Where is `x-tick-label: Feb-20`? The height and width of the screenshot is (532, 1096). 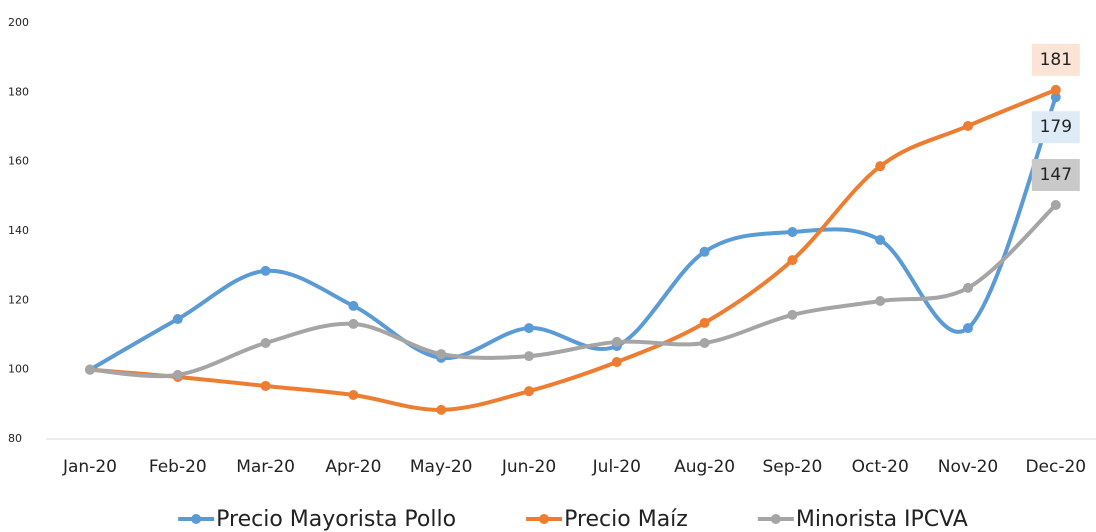 x-tick-label: Feb-20 is located at coordinates (178, 467).